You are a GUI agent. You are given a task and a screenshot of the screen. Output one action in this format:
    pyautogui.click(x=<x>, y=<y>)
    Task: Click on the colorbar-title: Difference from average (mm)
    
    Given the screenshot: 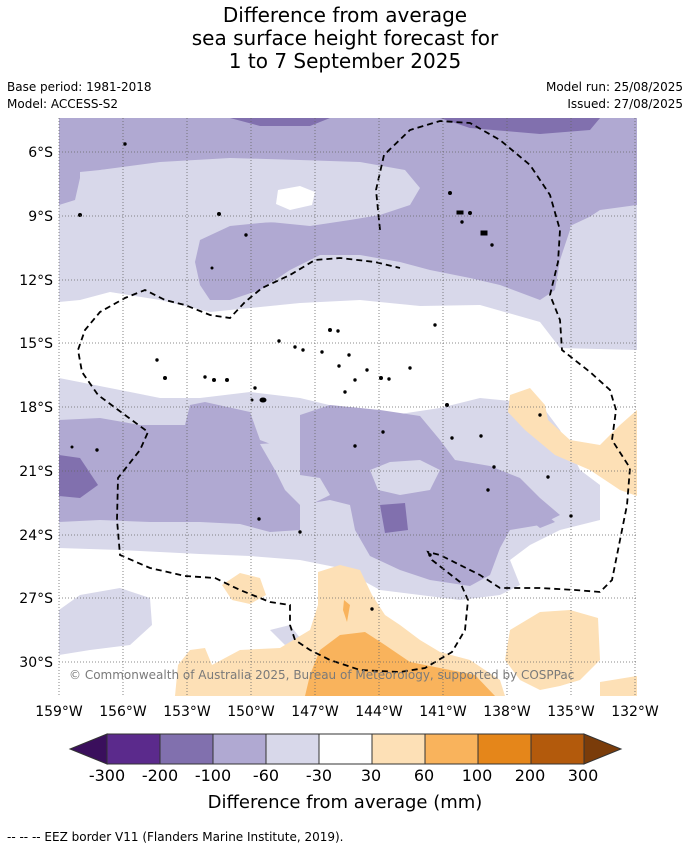 What is the action you would take?
    pyautogui.click(x=345, y=802)
    